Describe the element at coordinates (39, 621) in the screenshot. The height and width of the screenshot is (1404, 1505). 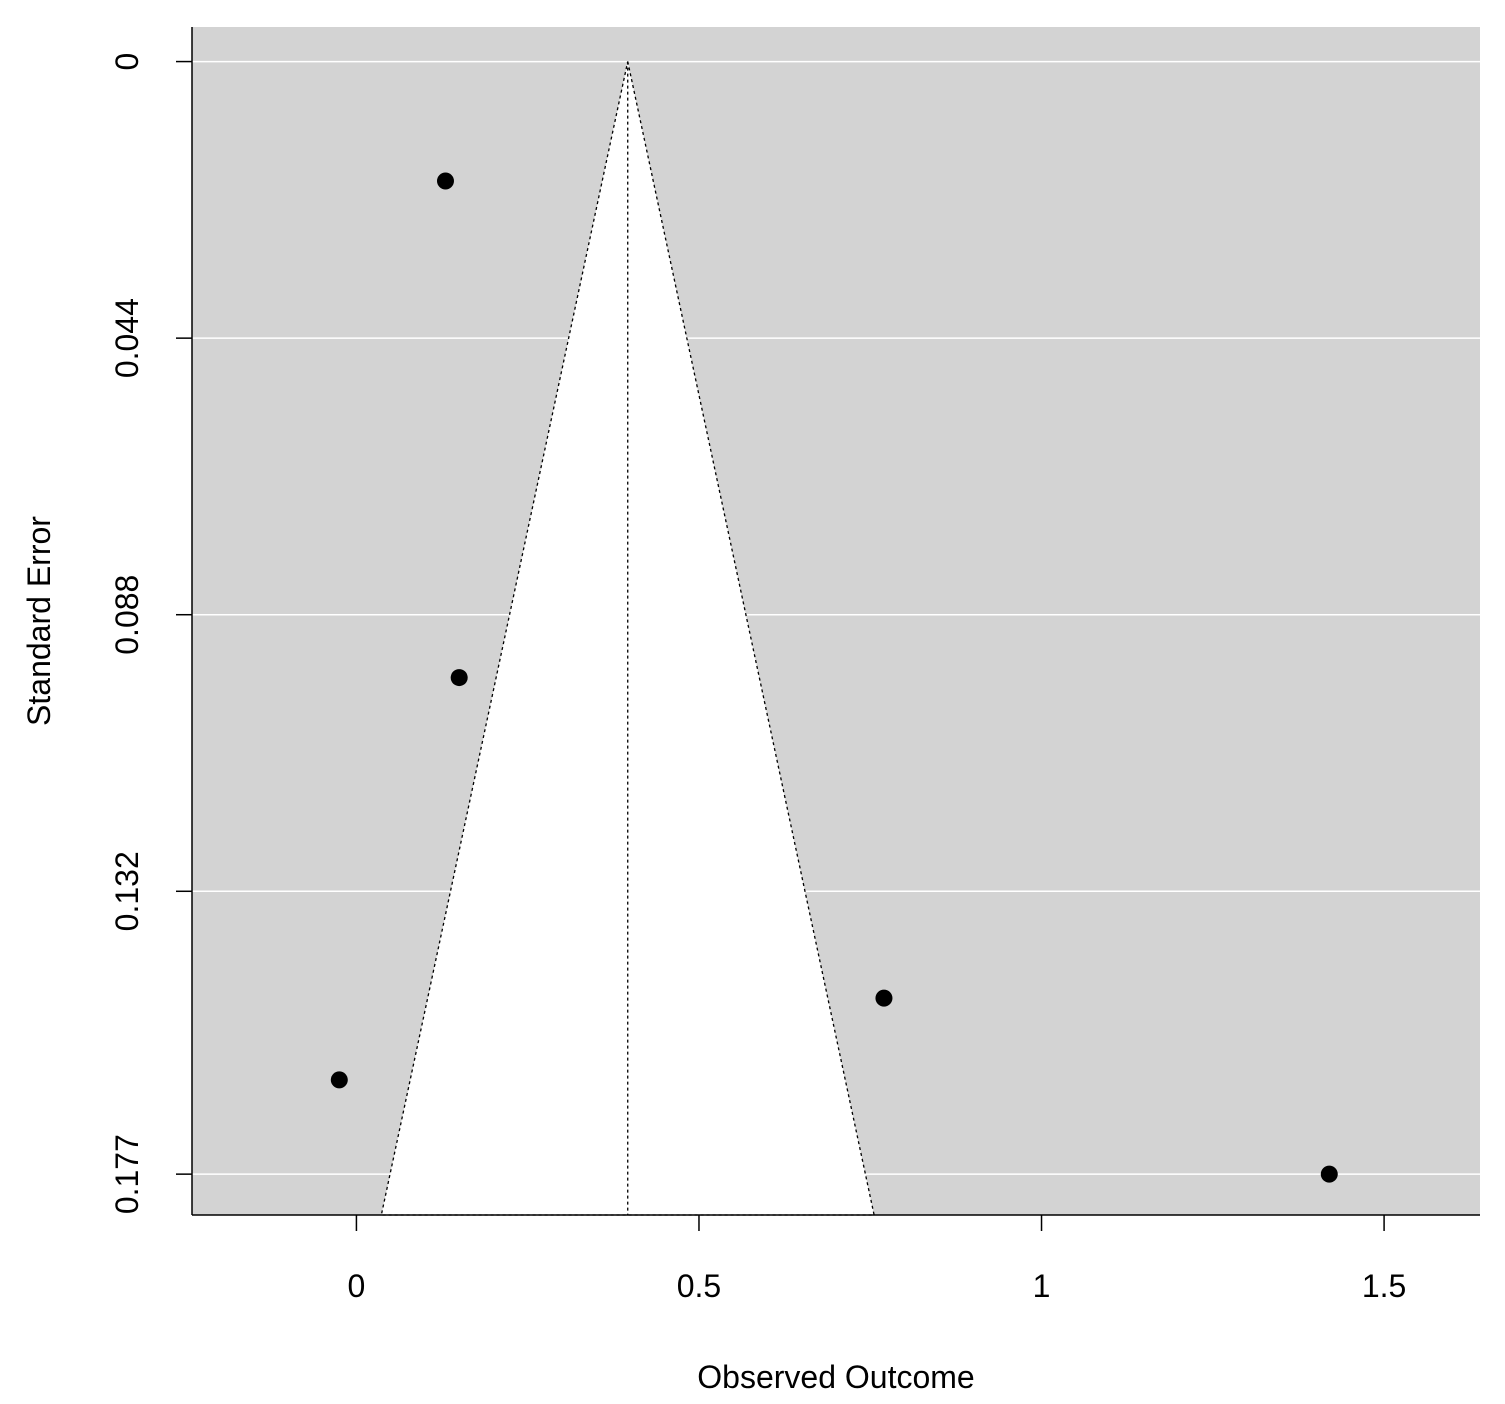
I see `y-axis-title: Standard Error` at that location.